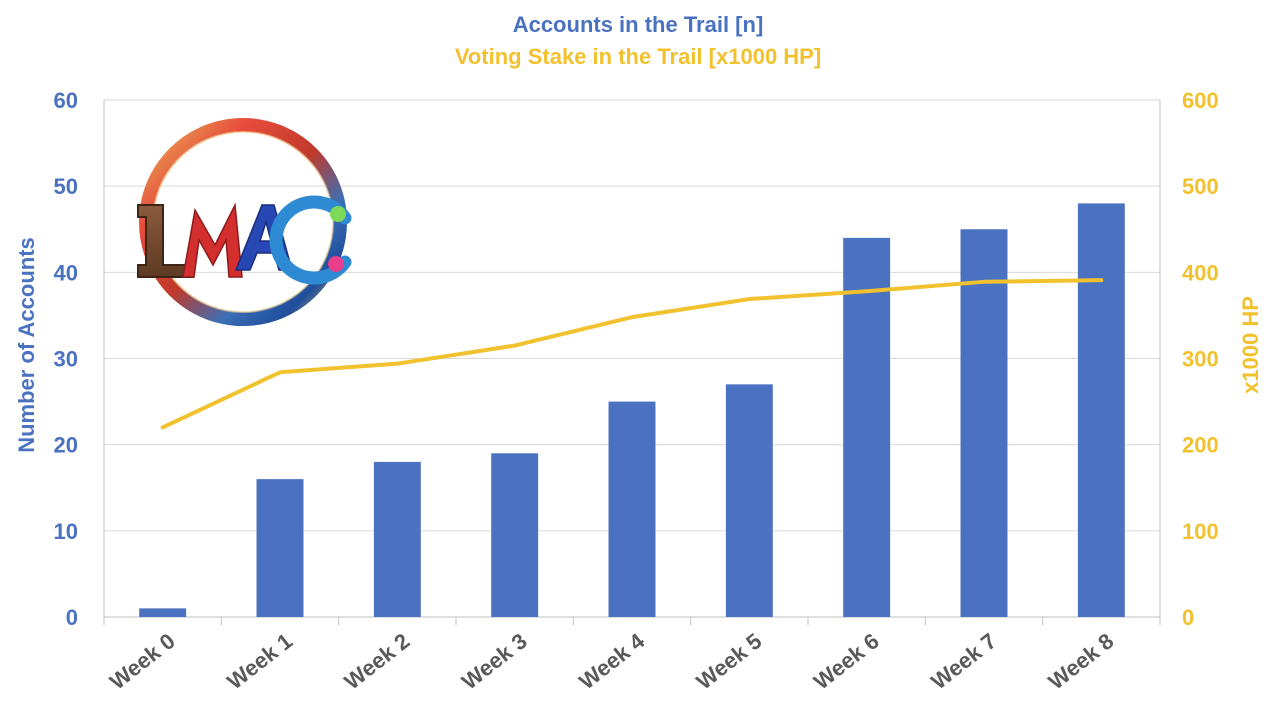 This screenshot has height=722, width=1280. I want to click on category-label: Week 4, so click(611, 661).